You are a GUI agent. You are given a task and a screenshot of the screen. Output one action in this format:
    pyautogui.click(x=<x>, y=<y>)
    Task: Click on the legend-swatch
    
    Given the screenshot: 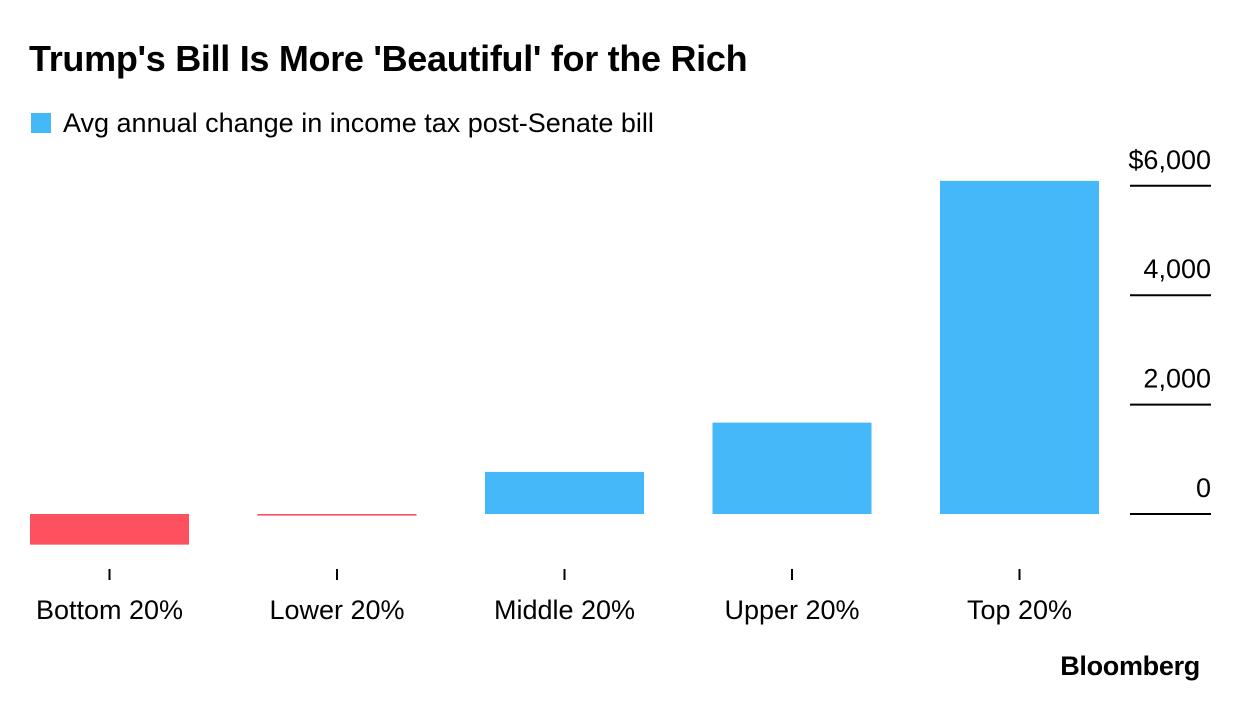 What is the action you would take?
    pyautogui.click(x=41, y=123)
    